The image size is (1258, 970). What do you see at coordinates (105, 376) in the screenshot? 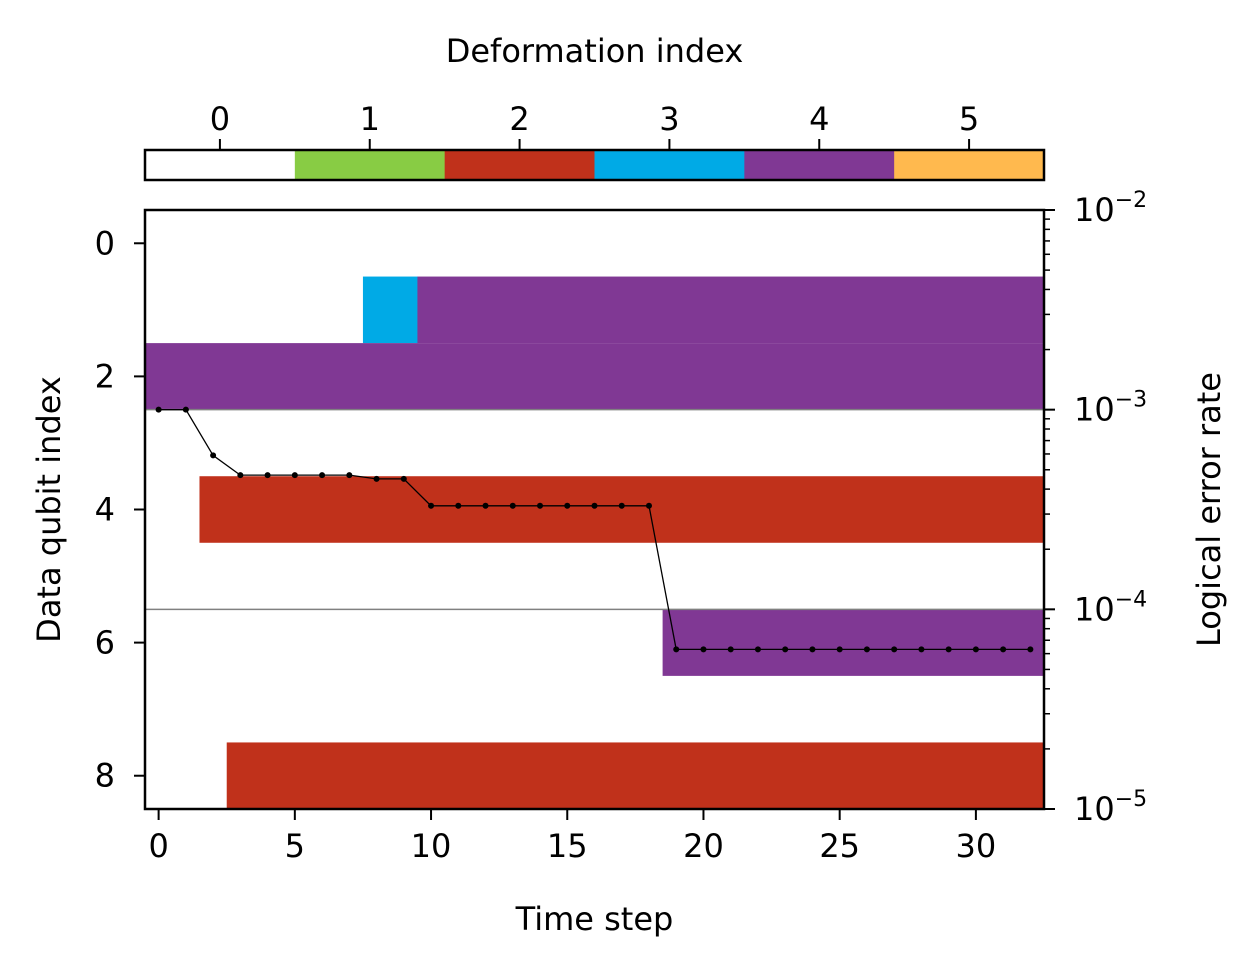
I see `y-tick-label: 2` at bounding box center [105, 376].